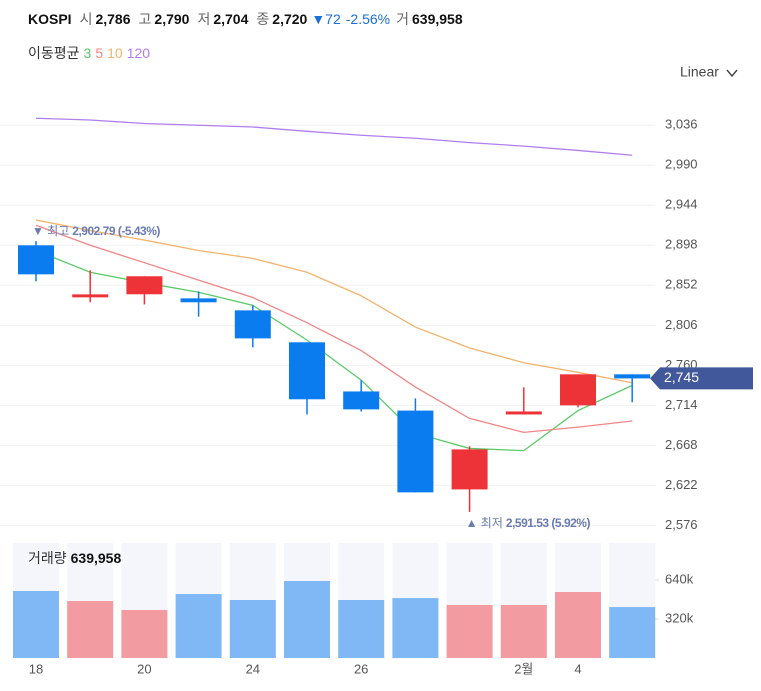 Image resolution: width=761 pixels, height=691 pixels. Describe the element at coordinates (402, 19) in the screenshot. I see `header-item: 거` at that location.